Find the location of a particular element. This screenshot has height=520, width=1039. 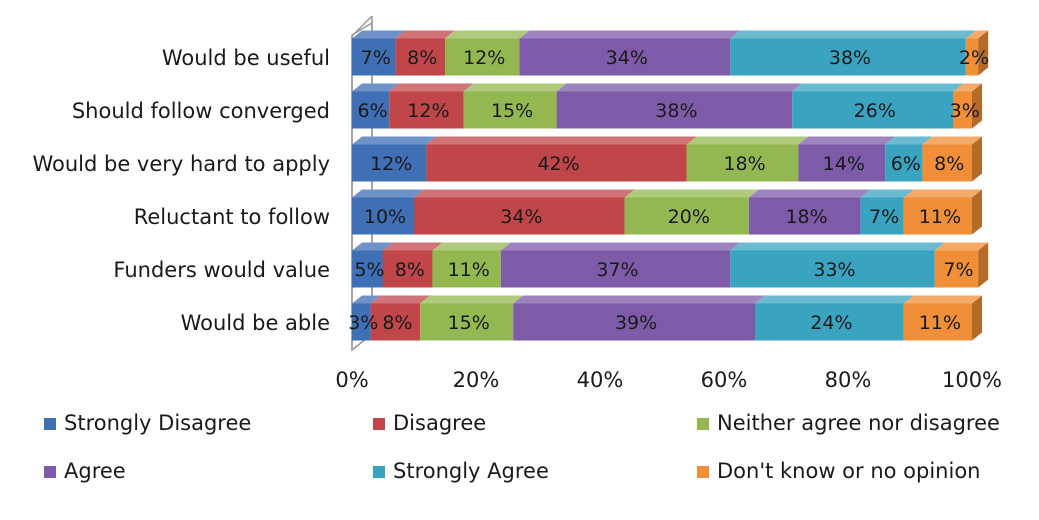

x-tick-label: 40% is located at coordinates (600, 380).